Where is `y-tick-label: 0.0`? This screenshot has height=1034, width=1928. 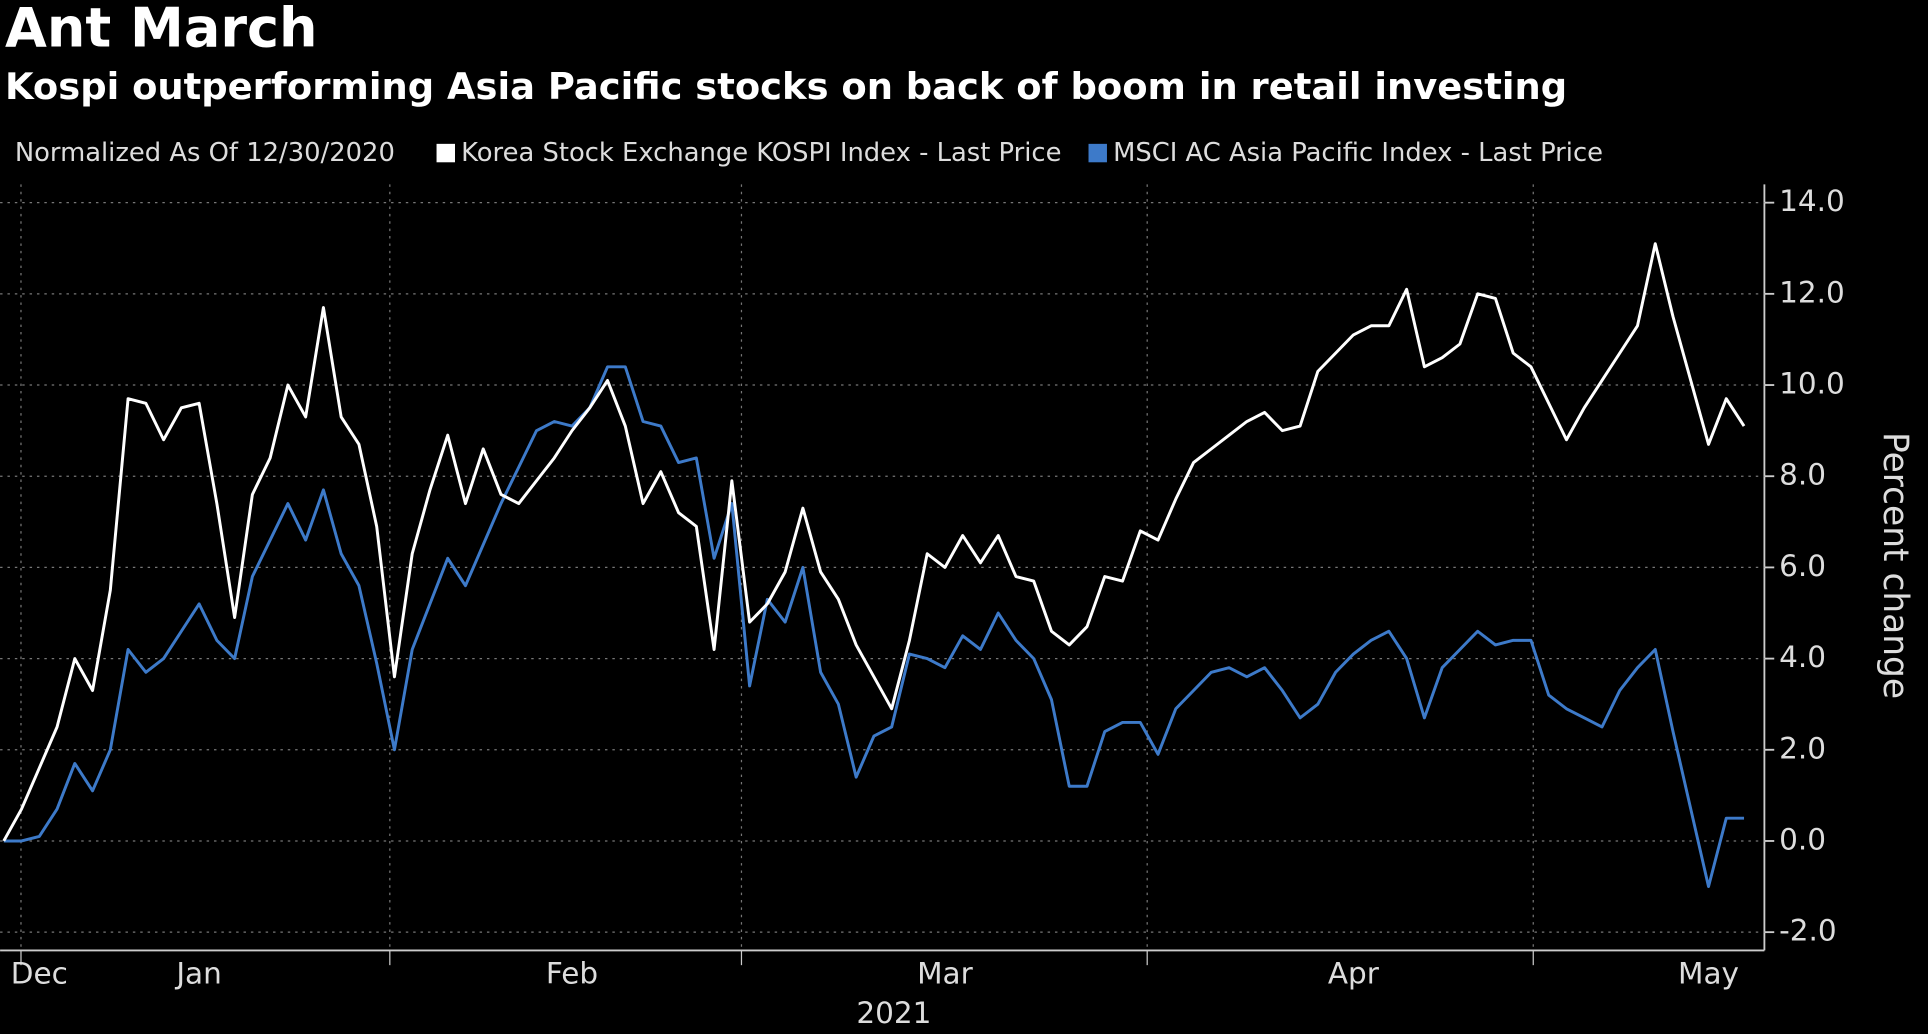
y-tick-label: 0.0 is located at coordinates (1802, 839).